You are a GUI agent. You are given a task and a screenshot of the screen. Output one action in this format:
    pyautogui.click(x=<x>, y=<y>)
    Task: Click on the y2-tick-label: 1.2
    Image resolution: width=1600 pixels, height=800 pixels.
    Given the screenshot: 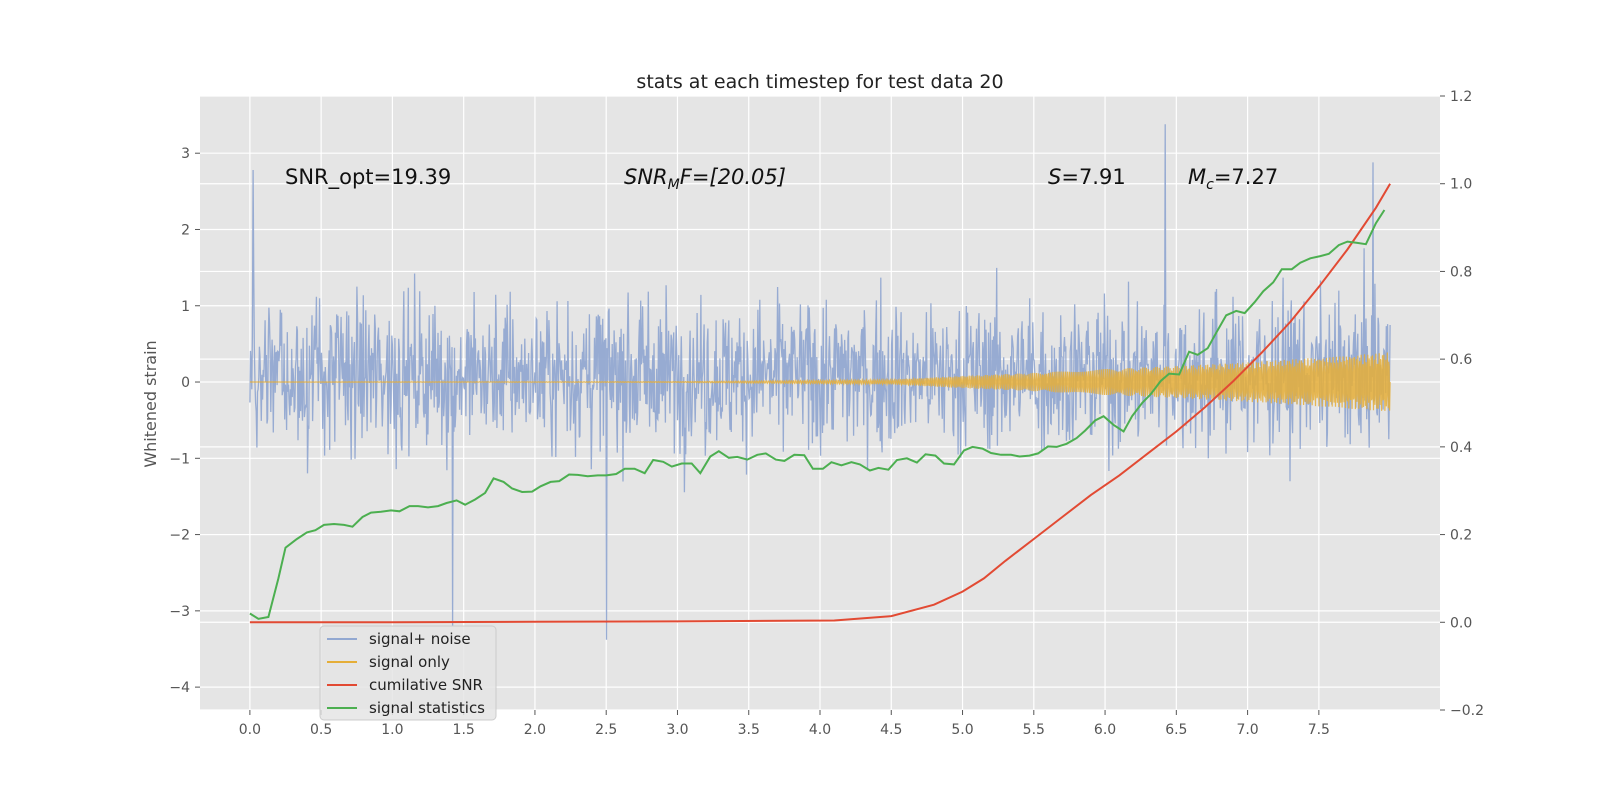 What is the action you would take?
    pyautogui.click(x=1461, y=97)
    